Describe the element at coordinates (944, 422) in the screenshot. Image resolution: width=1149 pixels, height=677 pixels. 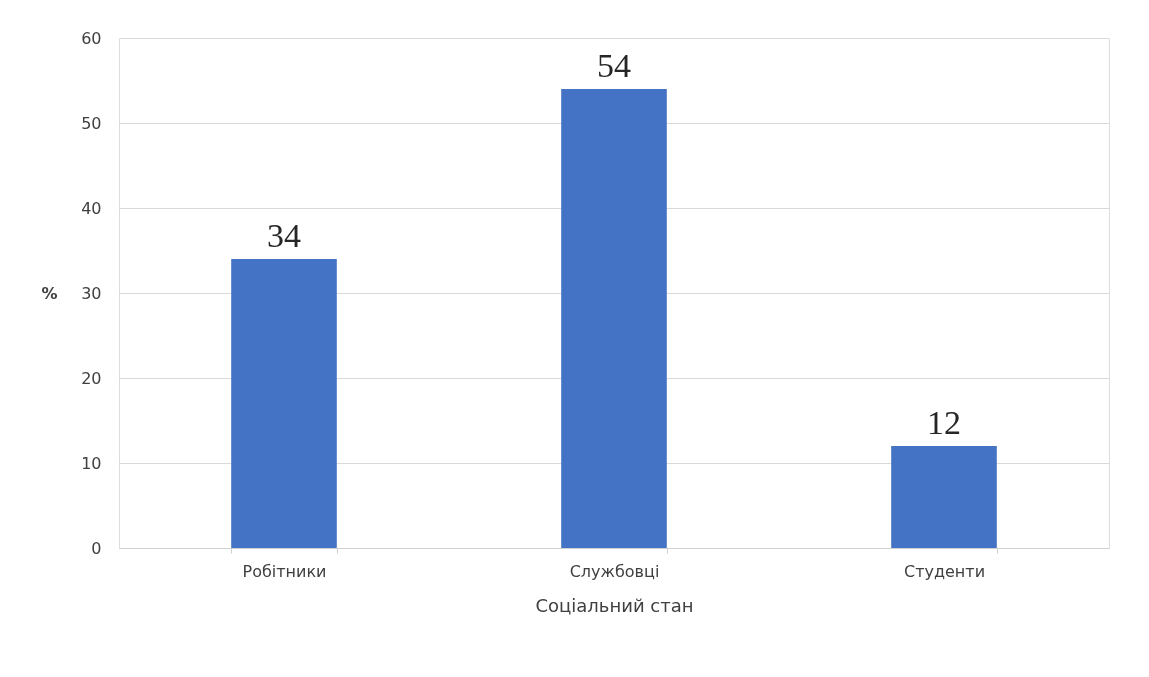
I see `data-label: 12` at that location.